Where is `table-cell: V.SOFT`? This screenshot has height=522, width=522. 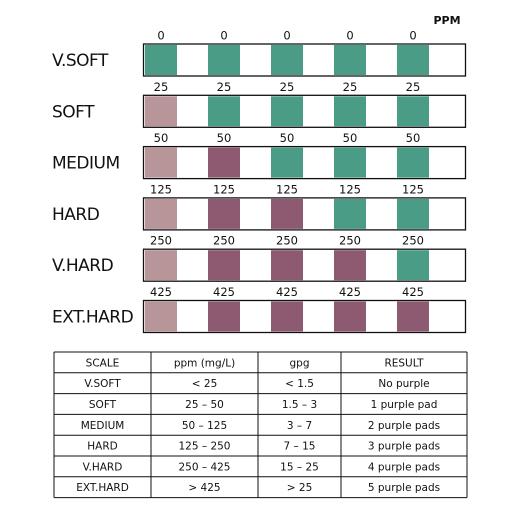
table-cell: V.SOFT is located at coordinates (102, 384).